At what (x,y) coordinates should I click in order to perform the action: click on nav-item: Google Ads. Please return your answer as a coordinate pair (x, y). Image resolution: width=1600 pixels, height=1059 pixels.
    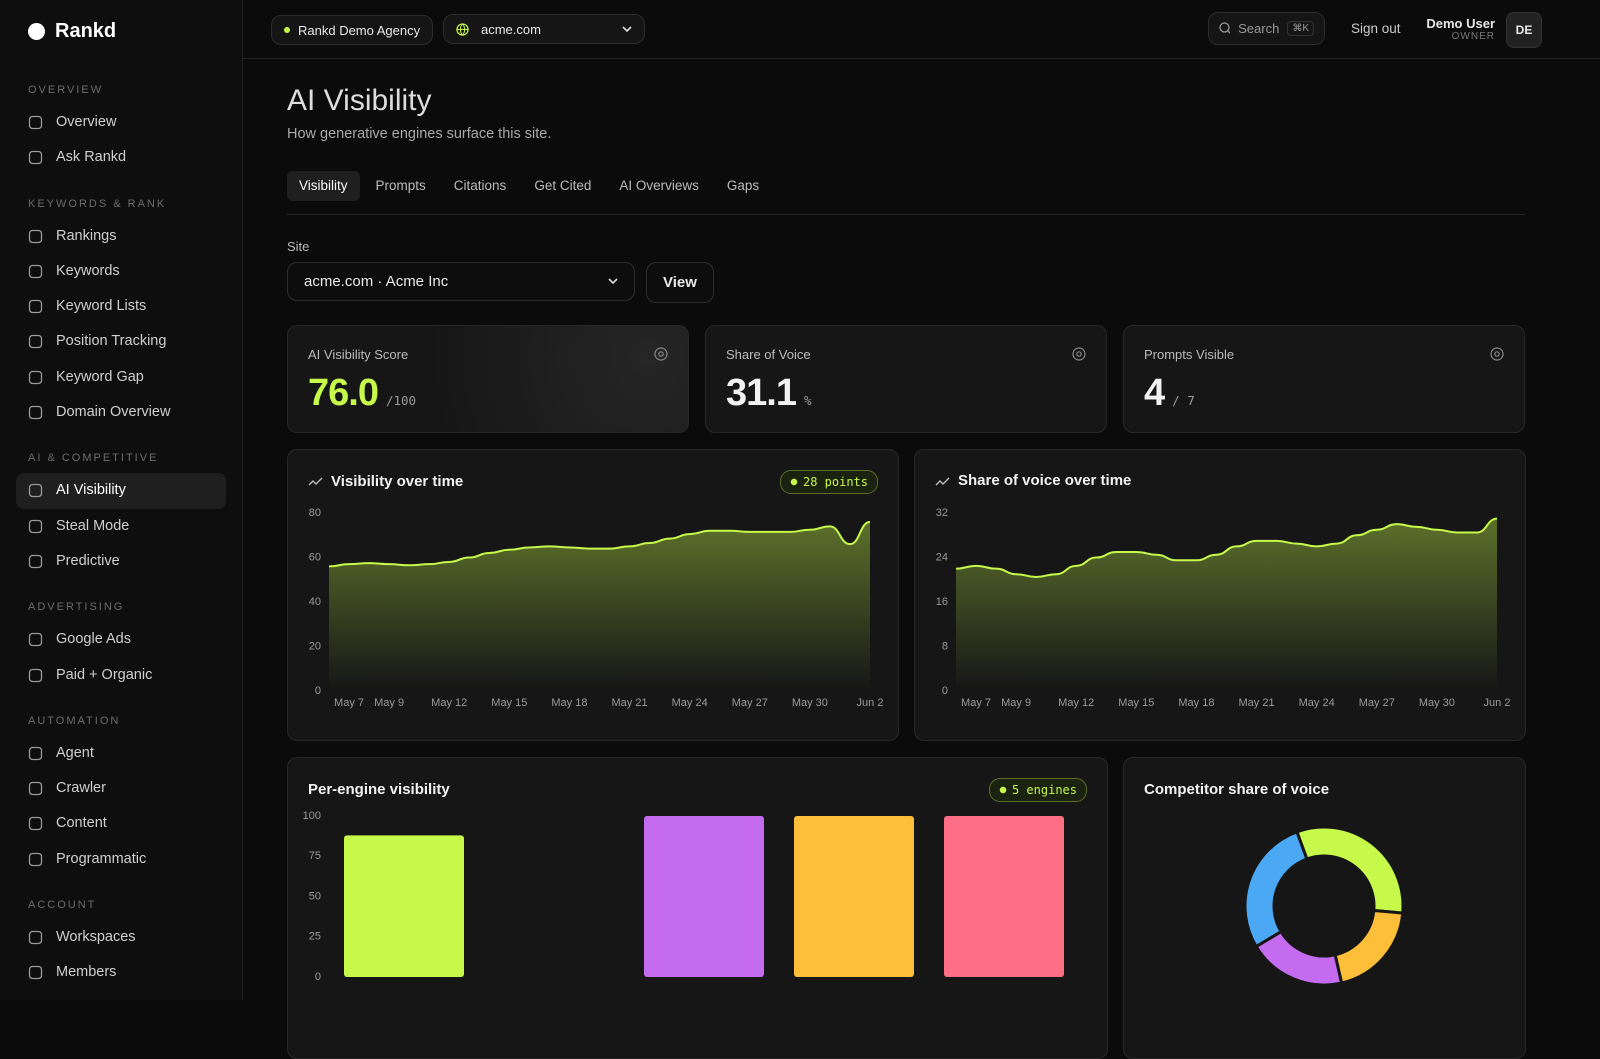
    Looking at the image, I should click on (121, 639).